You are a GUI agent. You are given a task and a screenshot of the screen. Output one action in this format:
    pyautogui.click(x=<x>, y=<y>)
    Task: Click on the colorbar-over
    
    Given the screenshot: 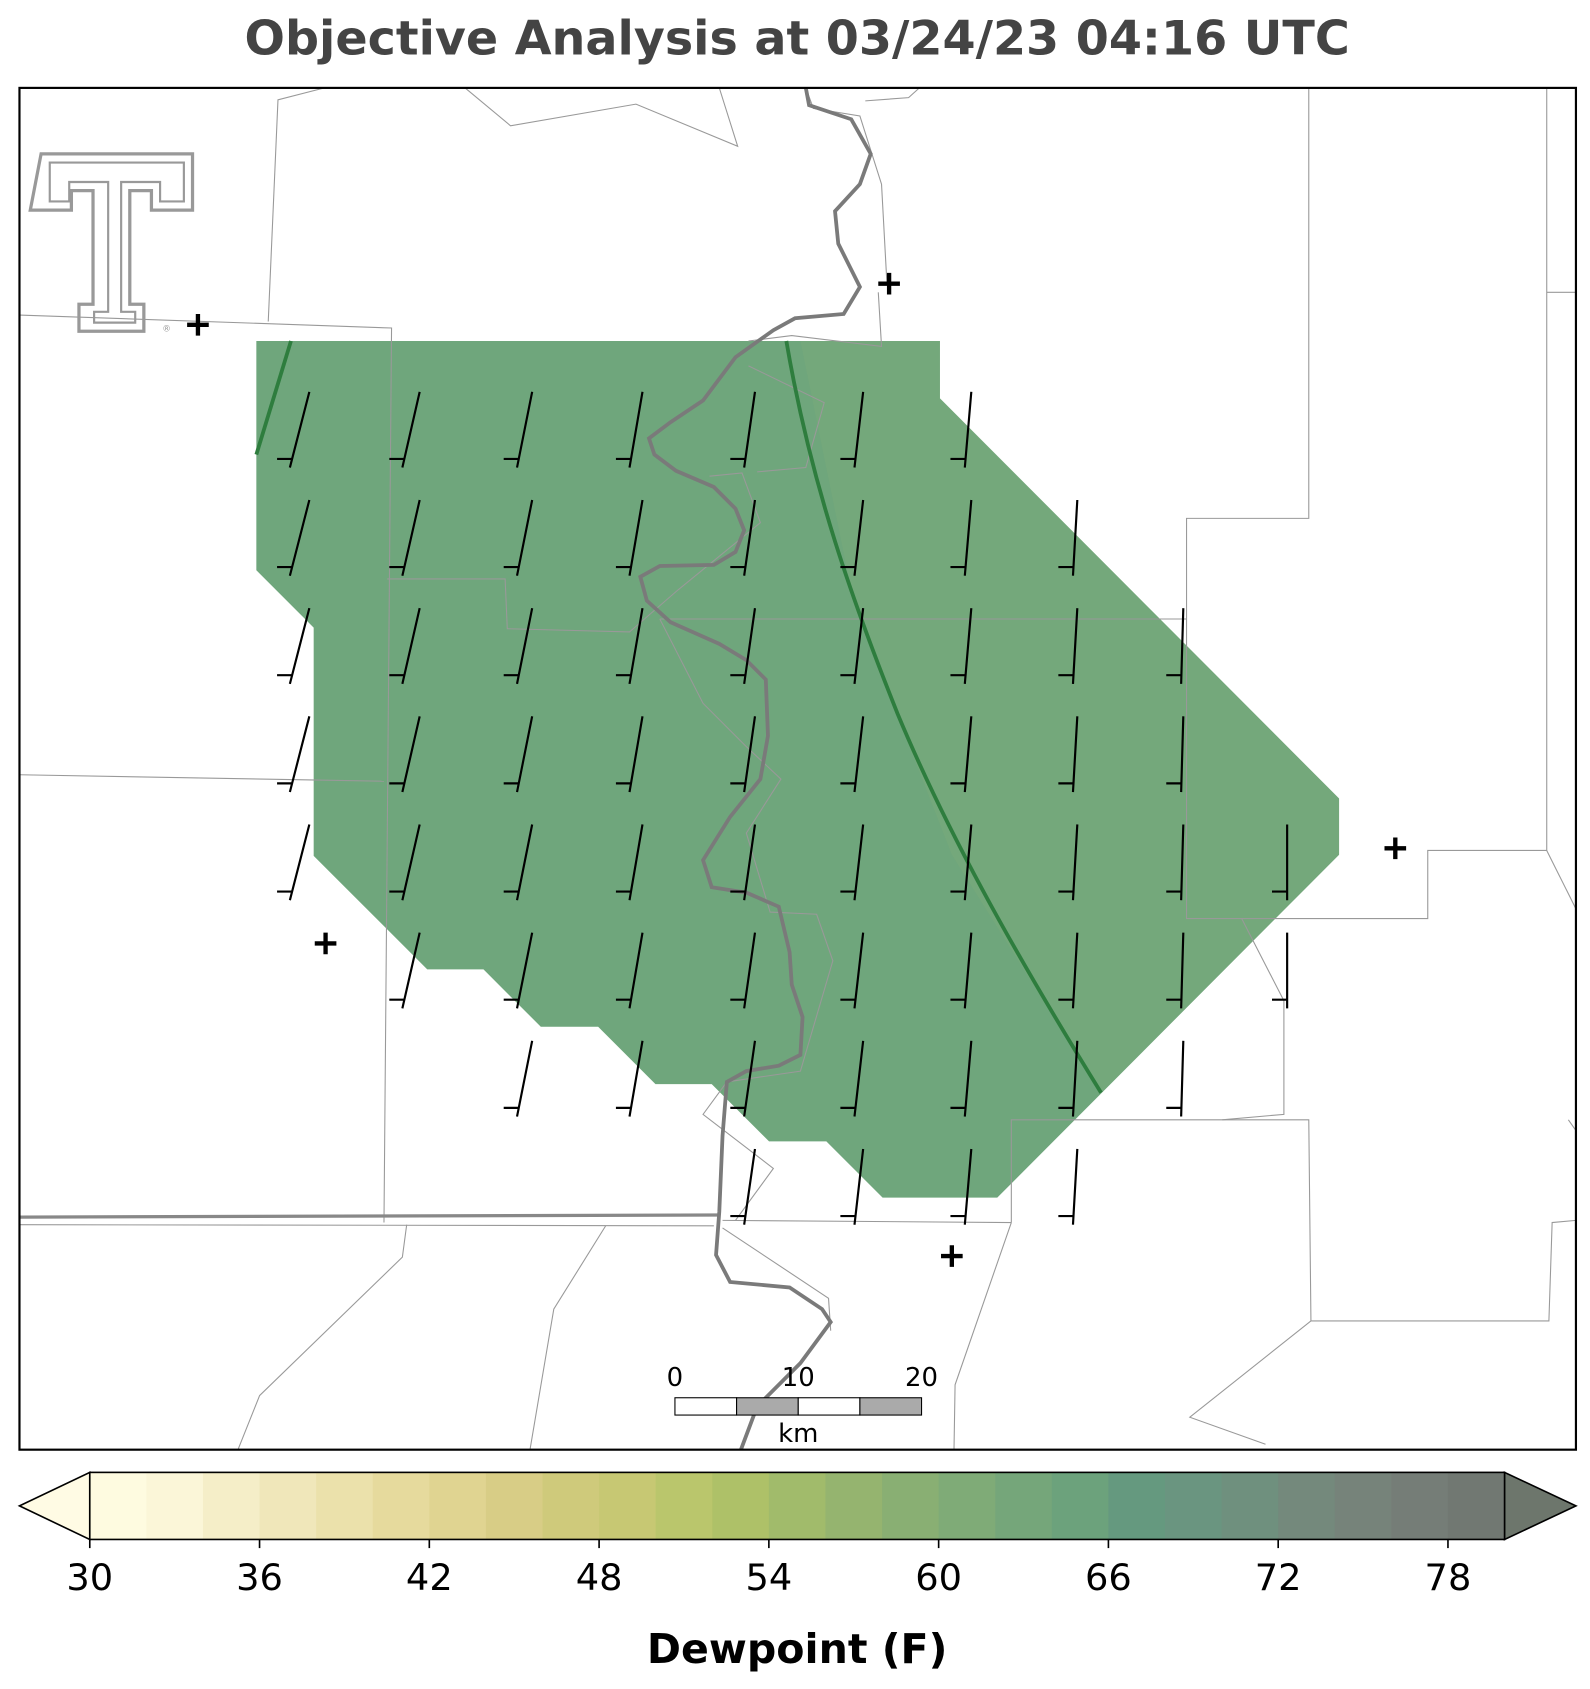 What is the action you would take?
    pyautogui.click(x=1540, y=1506)
    